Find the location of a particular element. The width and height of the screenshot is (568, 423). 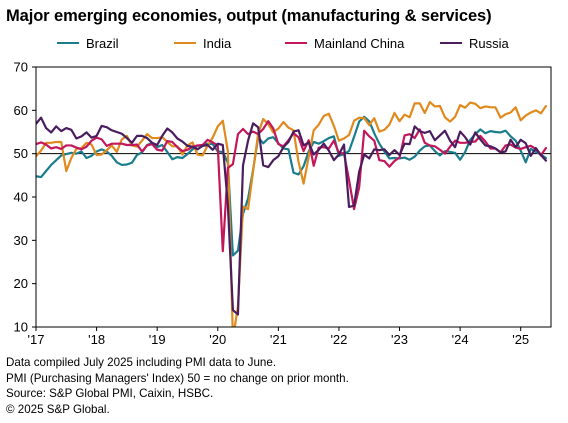

x-tick-label: '19 is located at coordinates (157, 339).